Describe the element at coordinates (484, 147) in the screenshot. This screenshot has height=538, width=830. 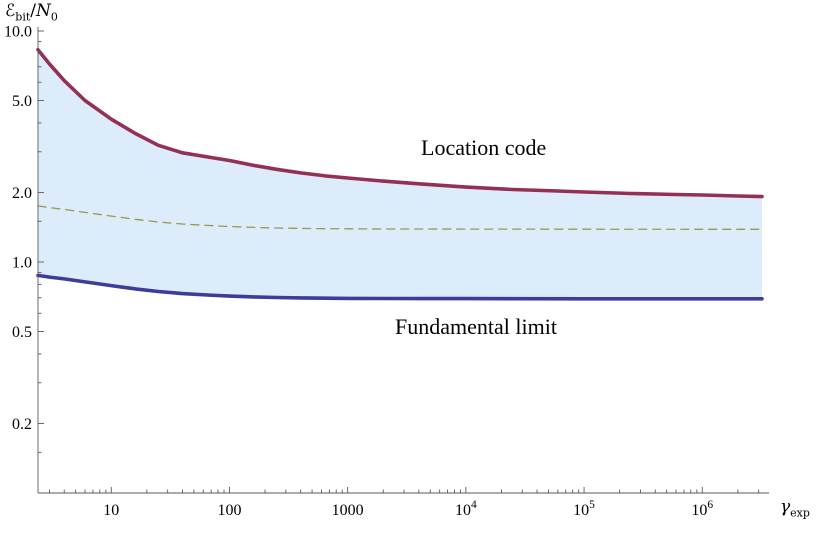
I see `location-code-curve-label: Location code` at that location.